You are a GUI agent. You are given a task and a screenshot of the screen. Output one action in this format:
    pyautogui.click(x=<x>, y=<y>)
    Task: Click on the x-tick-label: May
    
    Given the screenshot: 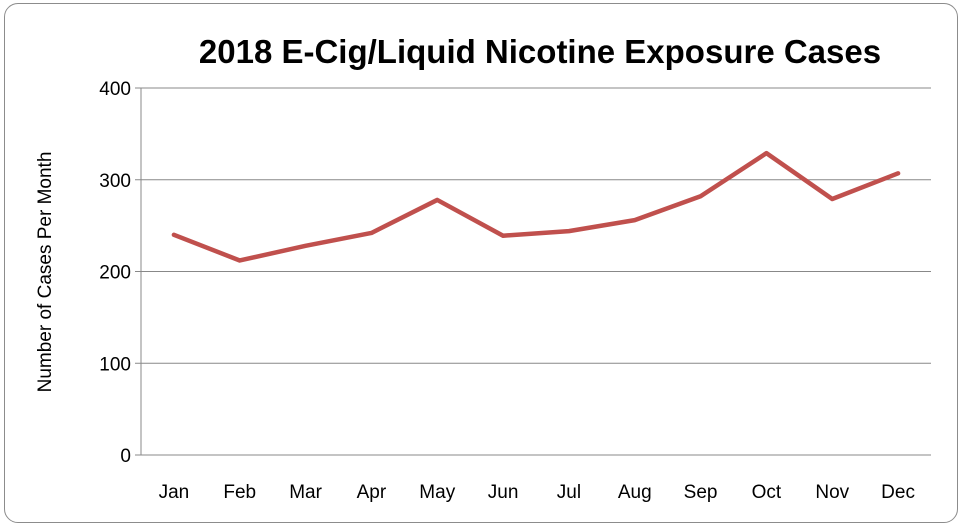 What is the action you would take?
    pyautogui.click(x=437, y=492)
    